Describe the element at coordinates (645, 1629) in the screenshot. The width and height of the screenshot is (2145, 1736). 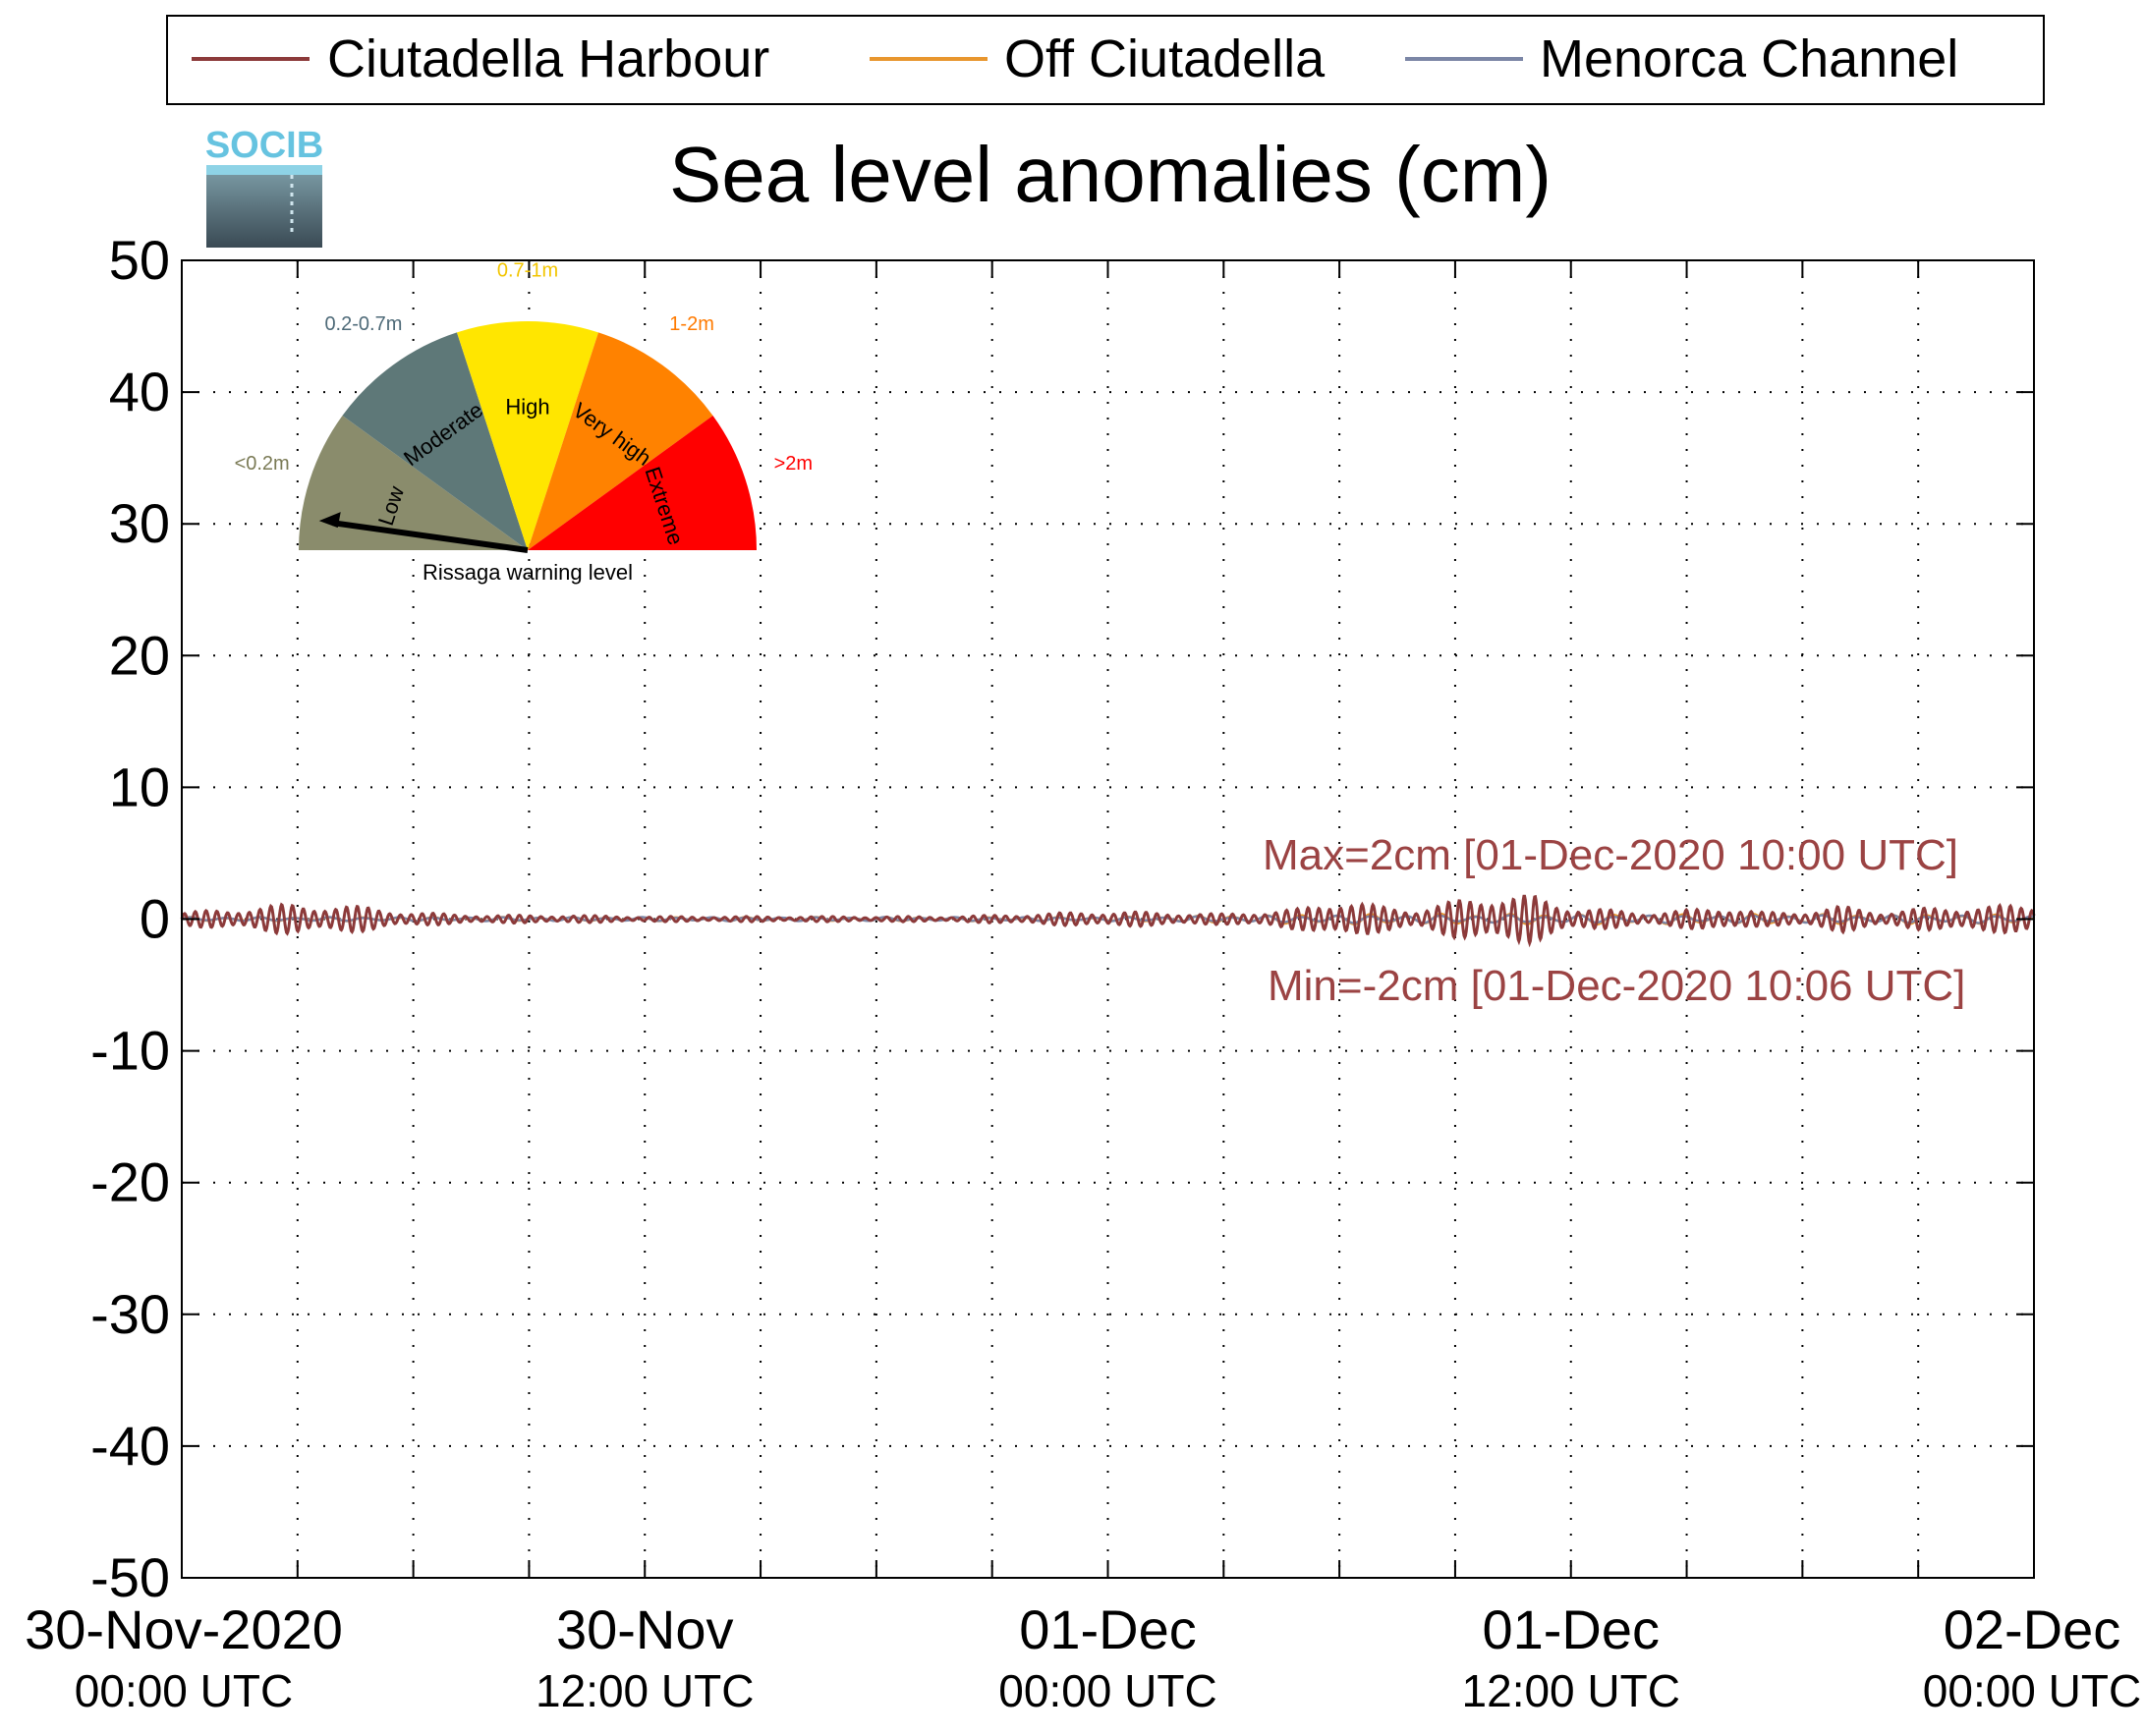
I see `x-tick-label-date: 30-Nov` at that location.